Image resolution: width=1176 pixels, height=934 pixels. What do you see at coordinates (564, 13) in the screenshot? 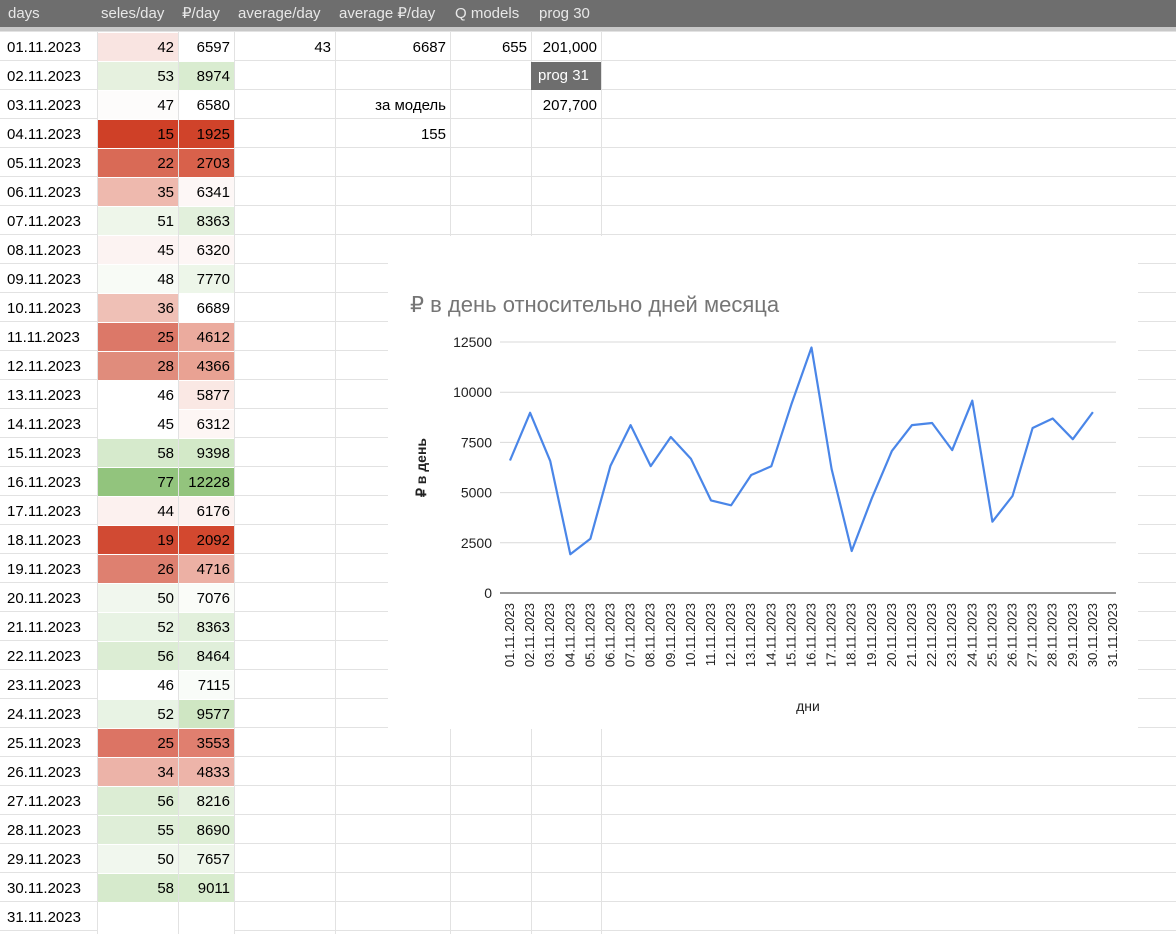
I see `header-prog-30: prog 30` at bounding box center [564, 13].